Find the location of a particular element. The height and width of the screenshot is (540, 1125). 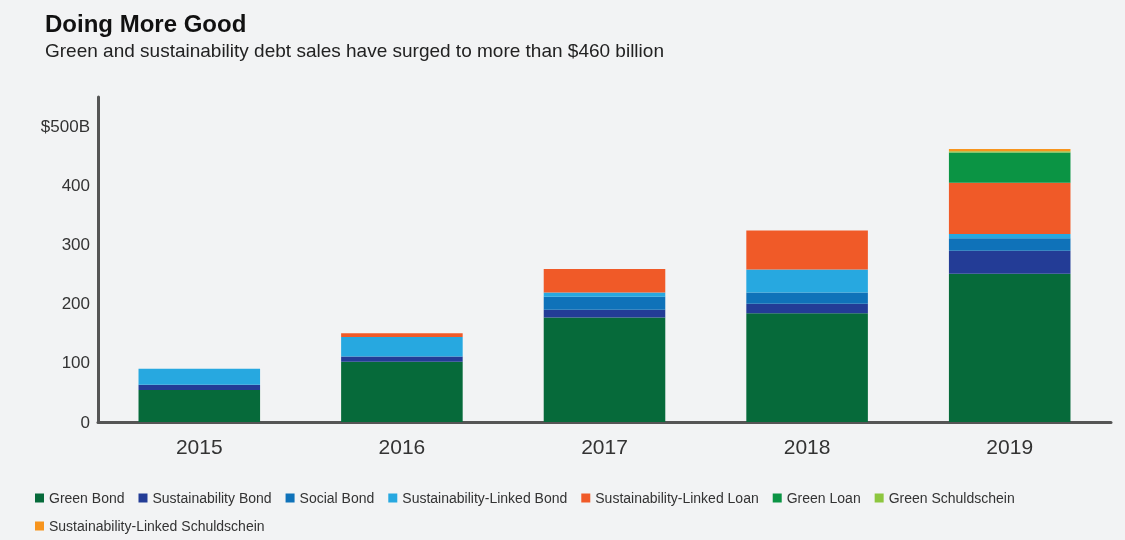

y-tick-label: 400 is located at coordinates (75, 186).